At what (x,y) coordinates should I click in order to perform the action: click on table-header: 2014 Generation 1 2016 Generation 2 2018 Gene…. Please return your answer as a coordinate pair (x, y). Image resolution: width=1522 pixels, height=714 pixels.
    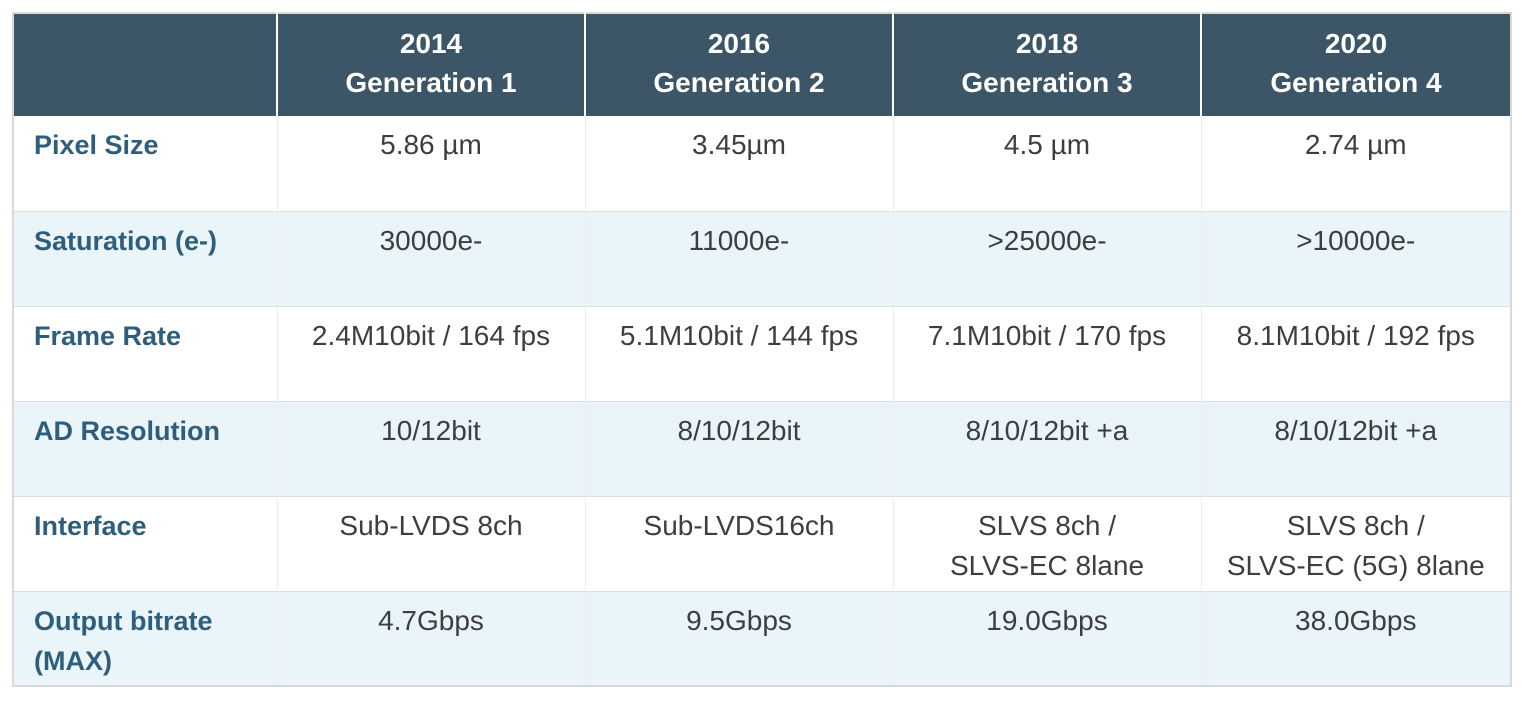
    Looking at the image, I should click on (762, 64).